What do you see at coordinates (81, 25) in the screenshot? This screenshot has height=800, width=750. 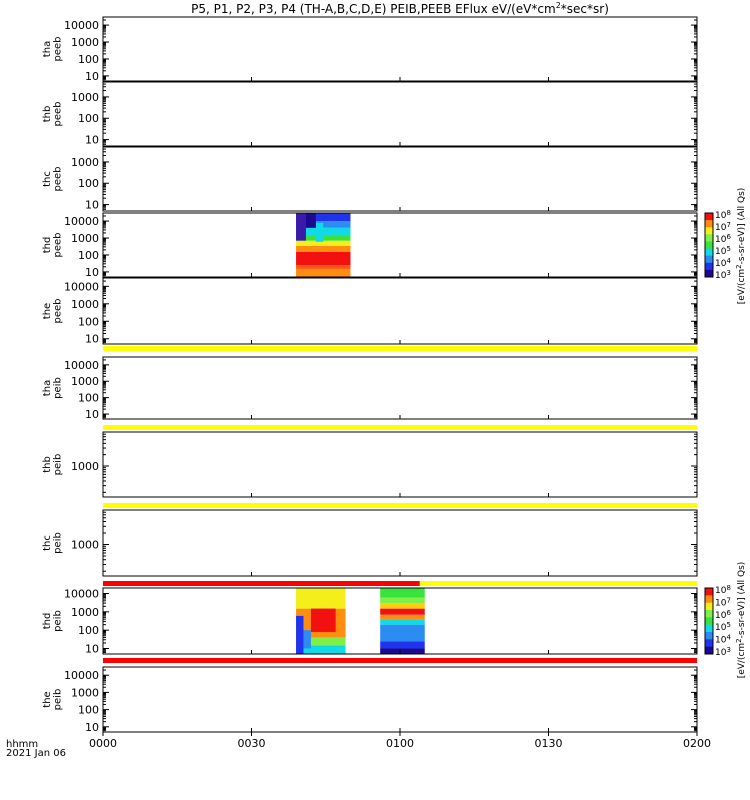 I see `y-tick-label-tha-peeb: 10000` at bounding box center [81, 25].